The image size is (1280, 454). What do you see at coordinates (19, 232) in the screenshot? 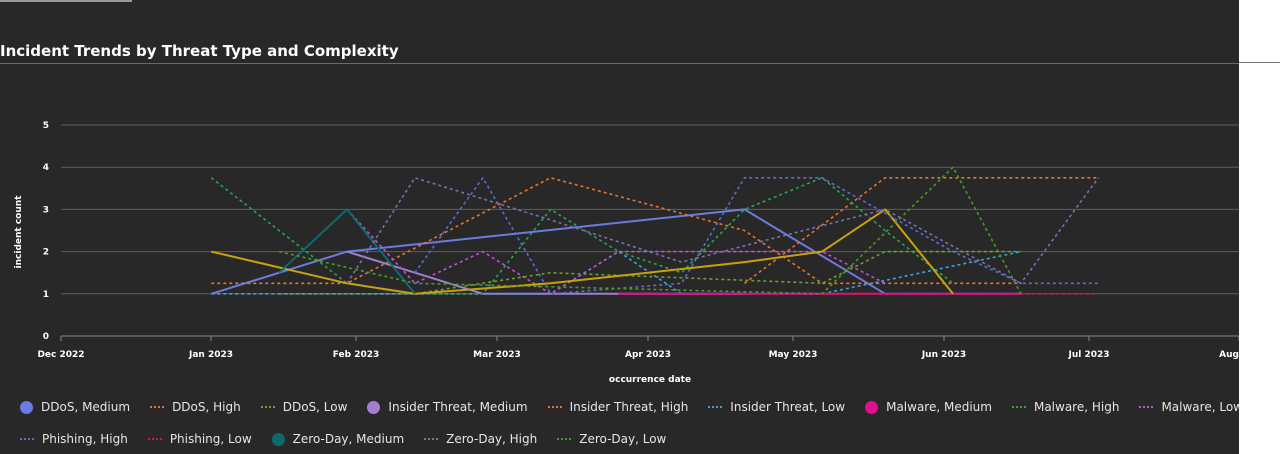
I see `y-axis-label: incident count` at bounding box center [19, 232].